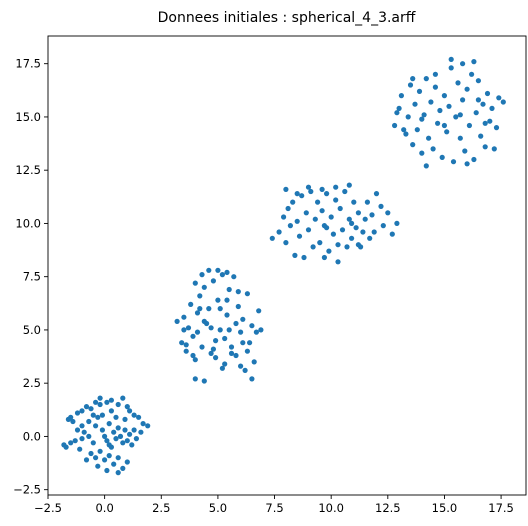  I want to click on x-tick-label: 2.5, so click(161, 508).